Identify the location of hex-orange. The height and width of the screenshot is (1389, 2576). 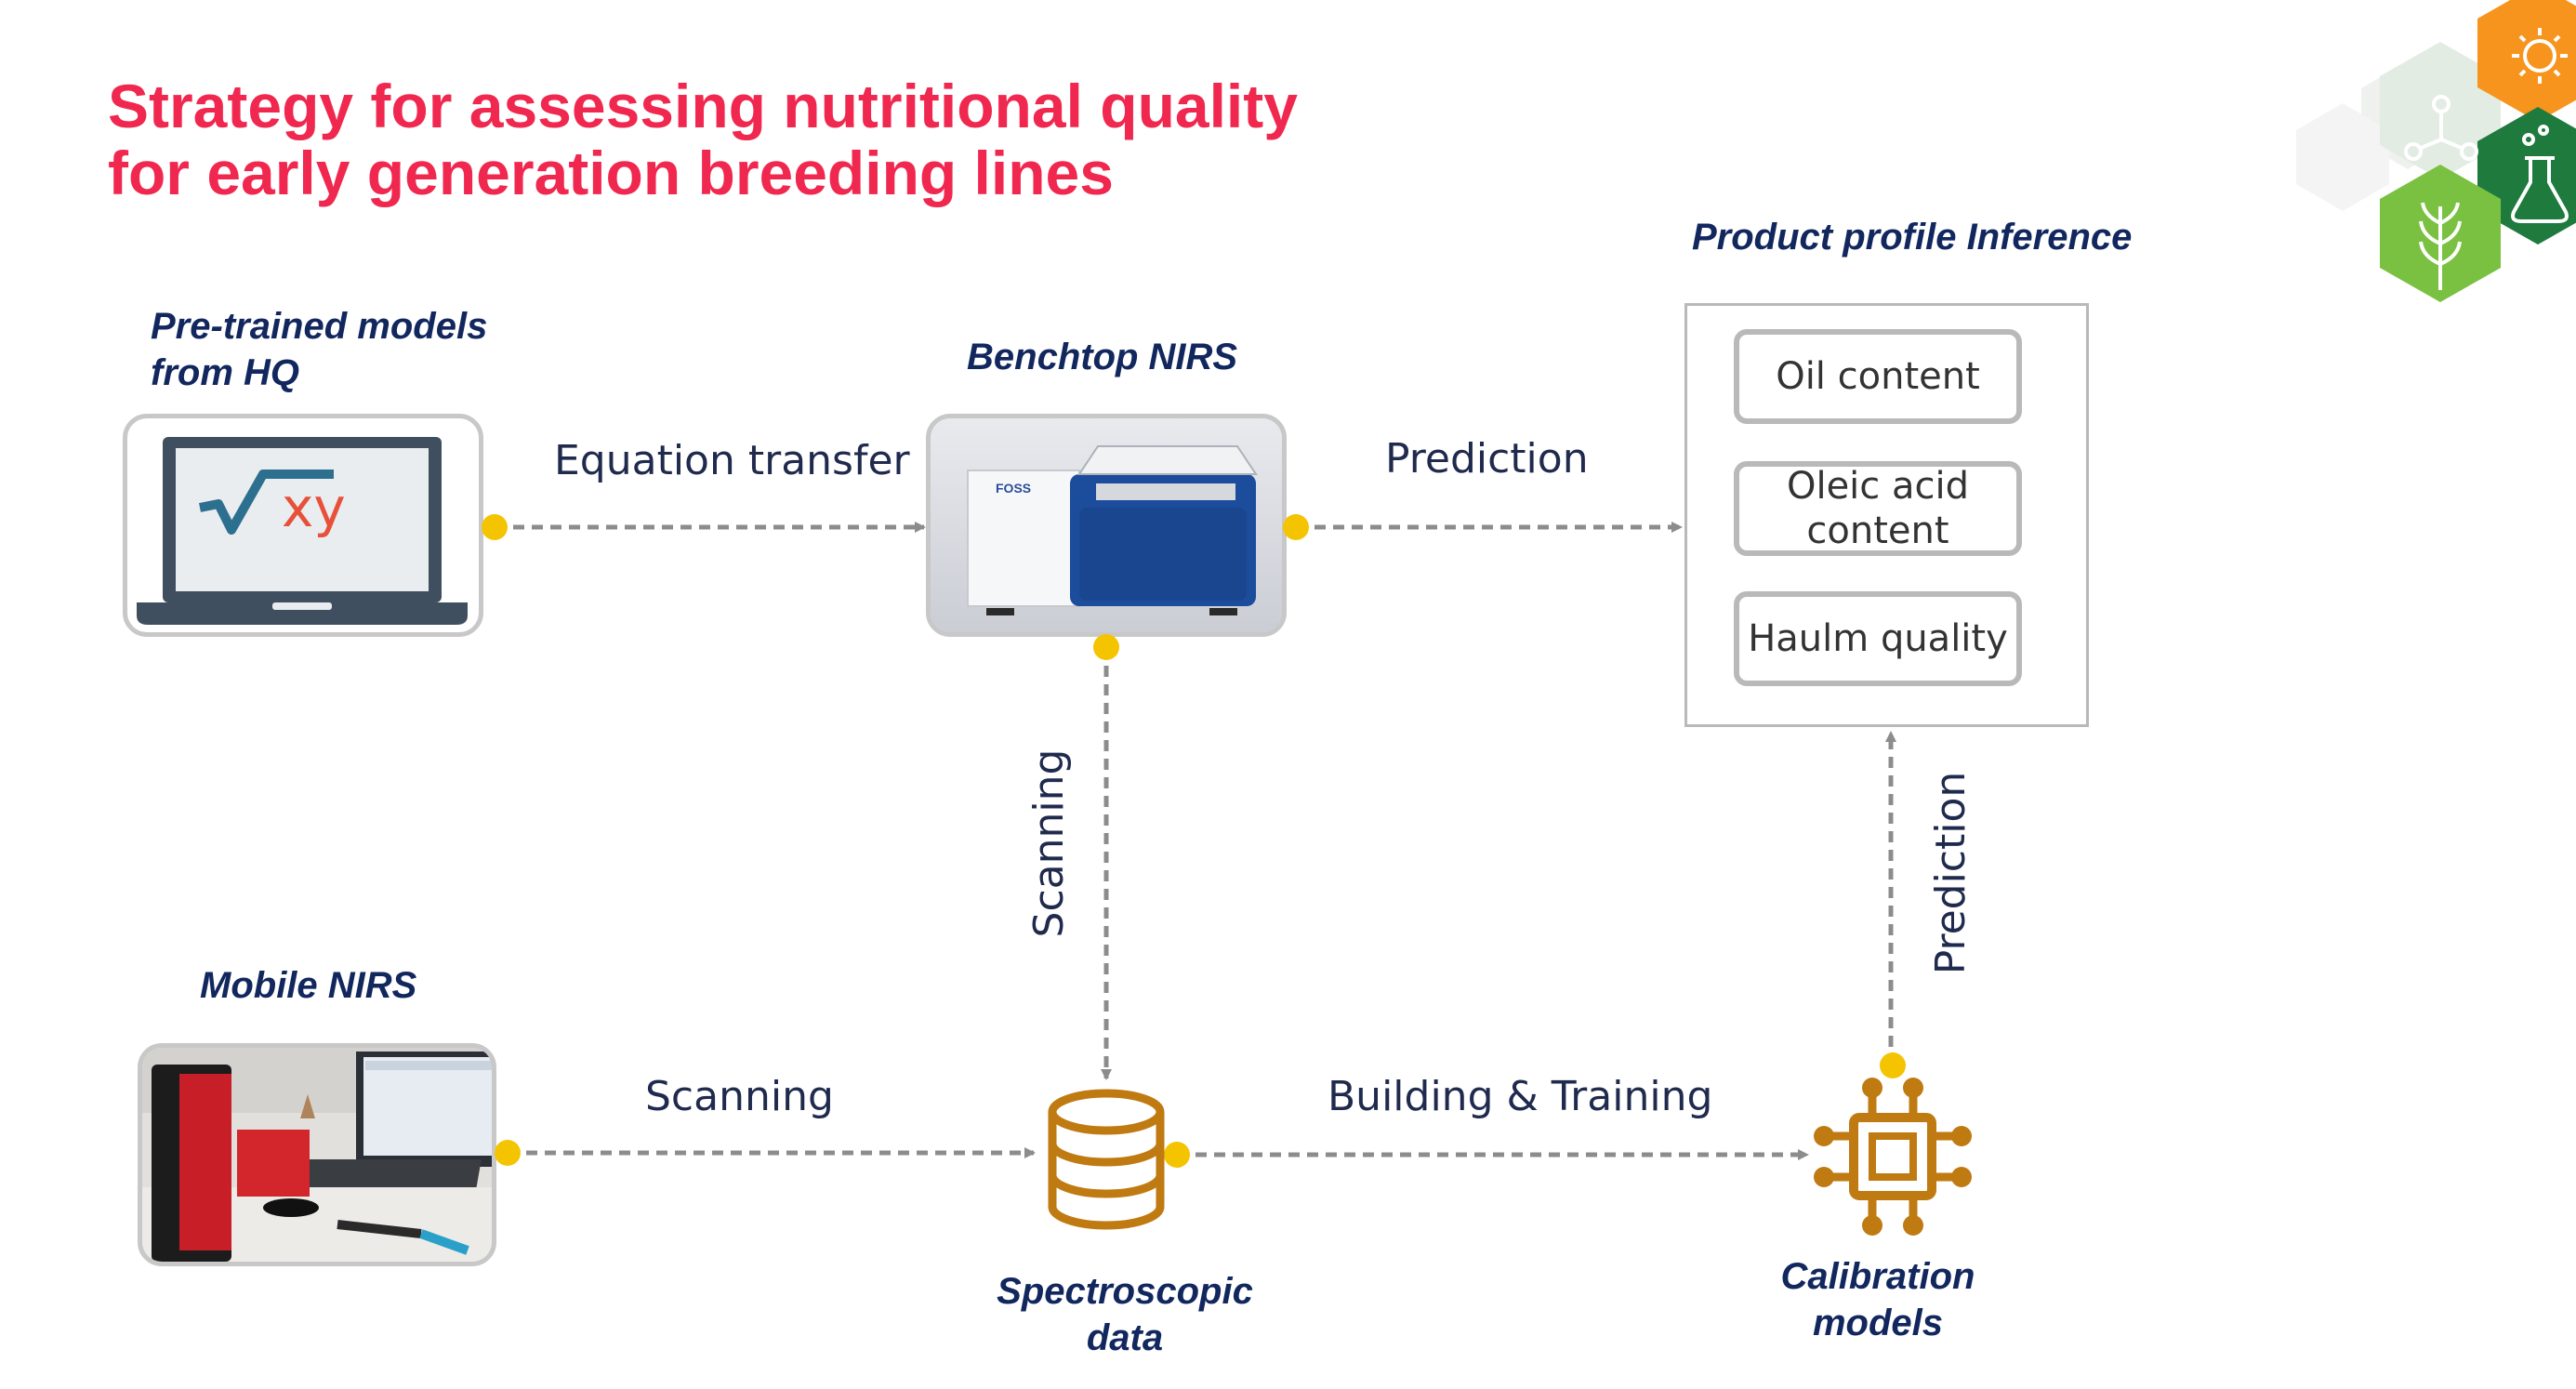
(2526, 61).